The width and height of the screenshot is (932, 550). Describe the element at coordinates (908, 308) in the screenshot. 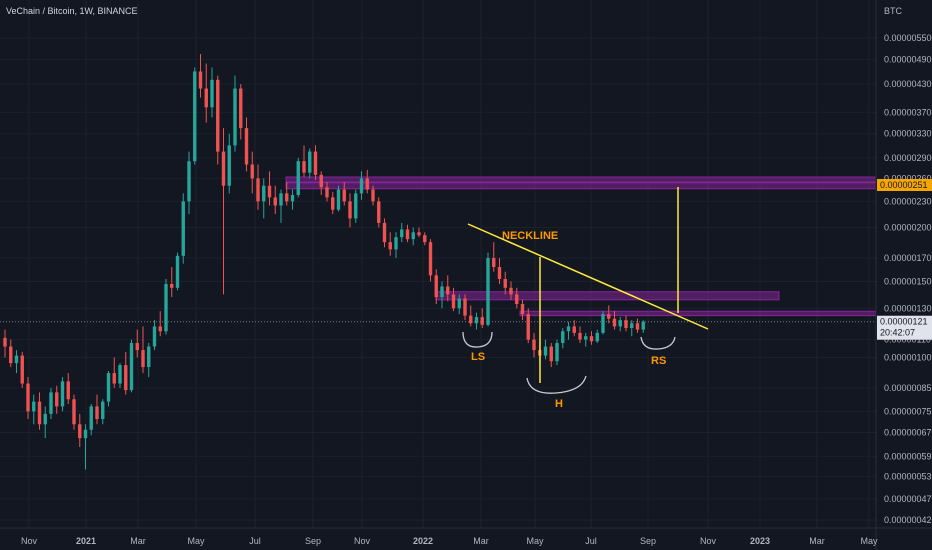

I see `y-tick-label: 0.00000130` at that location.